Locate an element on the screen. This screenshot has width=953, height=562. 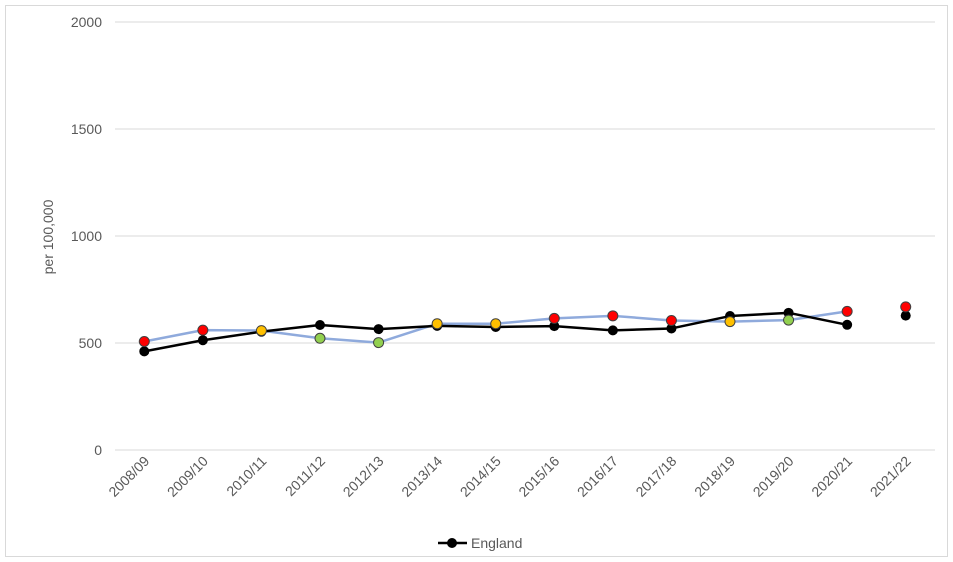
x-tick-label: 2021/22 is located at coordinates (890, 476).